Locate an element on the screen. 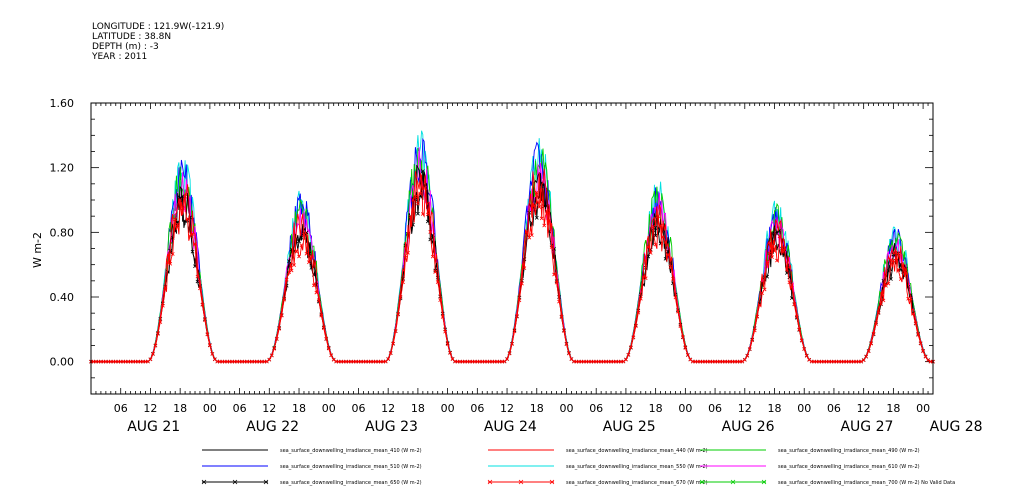  y-tick-label: 0.80 is located at coordinates (62, 232).